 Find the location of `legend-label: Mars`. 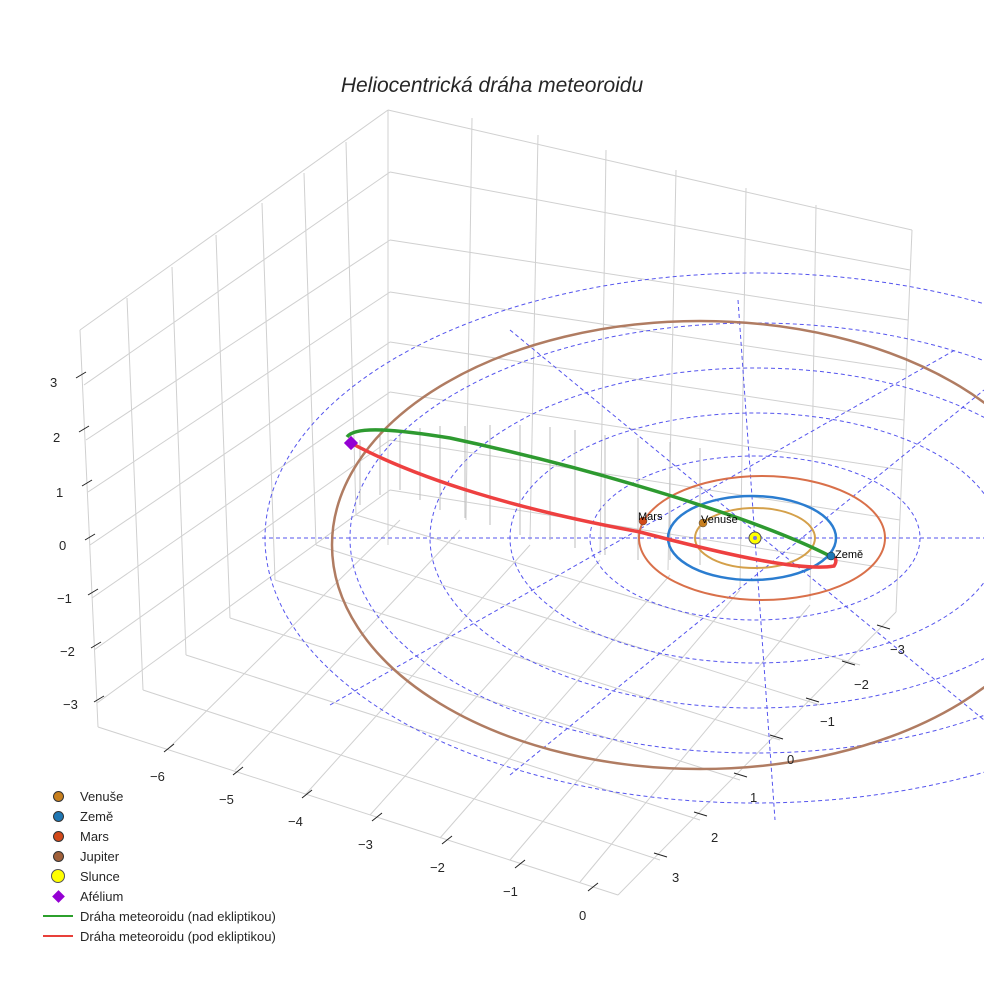

legend-label: Mars is located at coordinates (94, 836).